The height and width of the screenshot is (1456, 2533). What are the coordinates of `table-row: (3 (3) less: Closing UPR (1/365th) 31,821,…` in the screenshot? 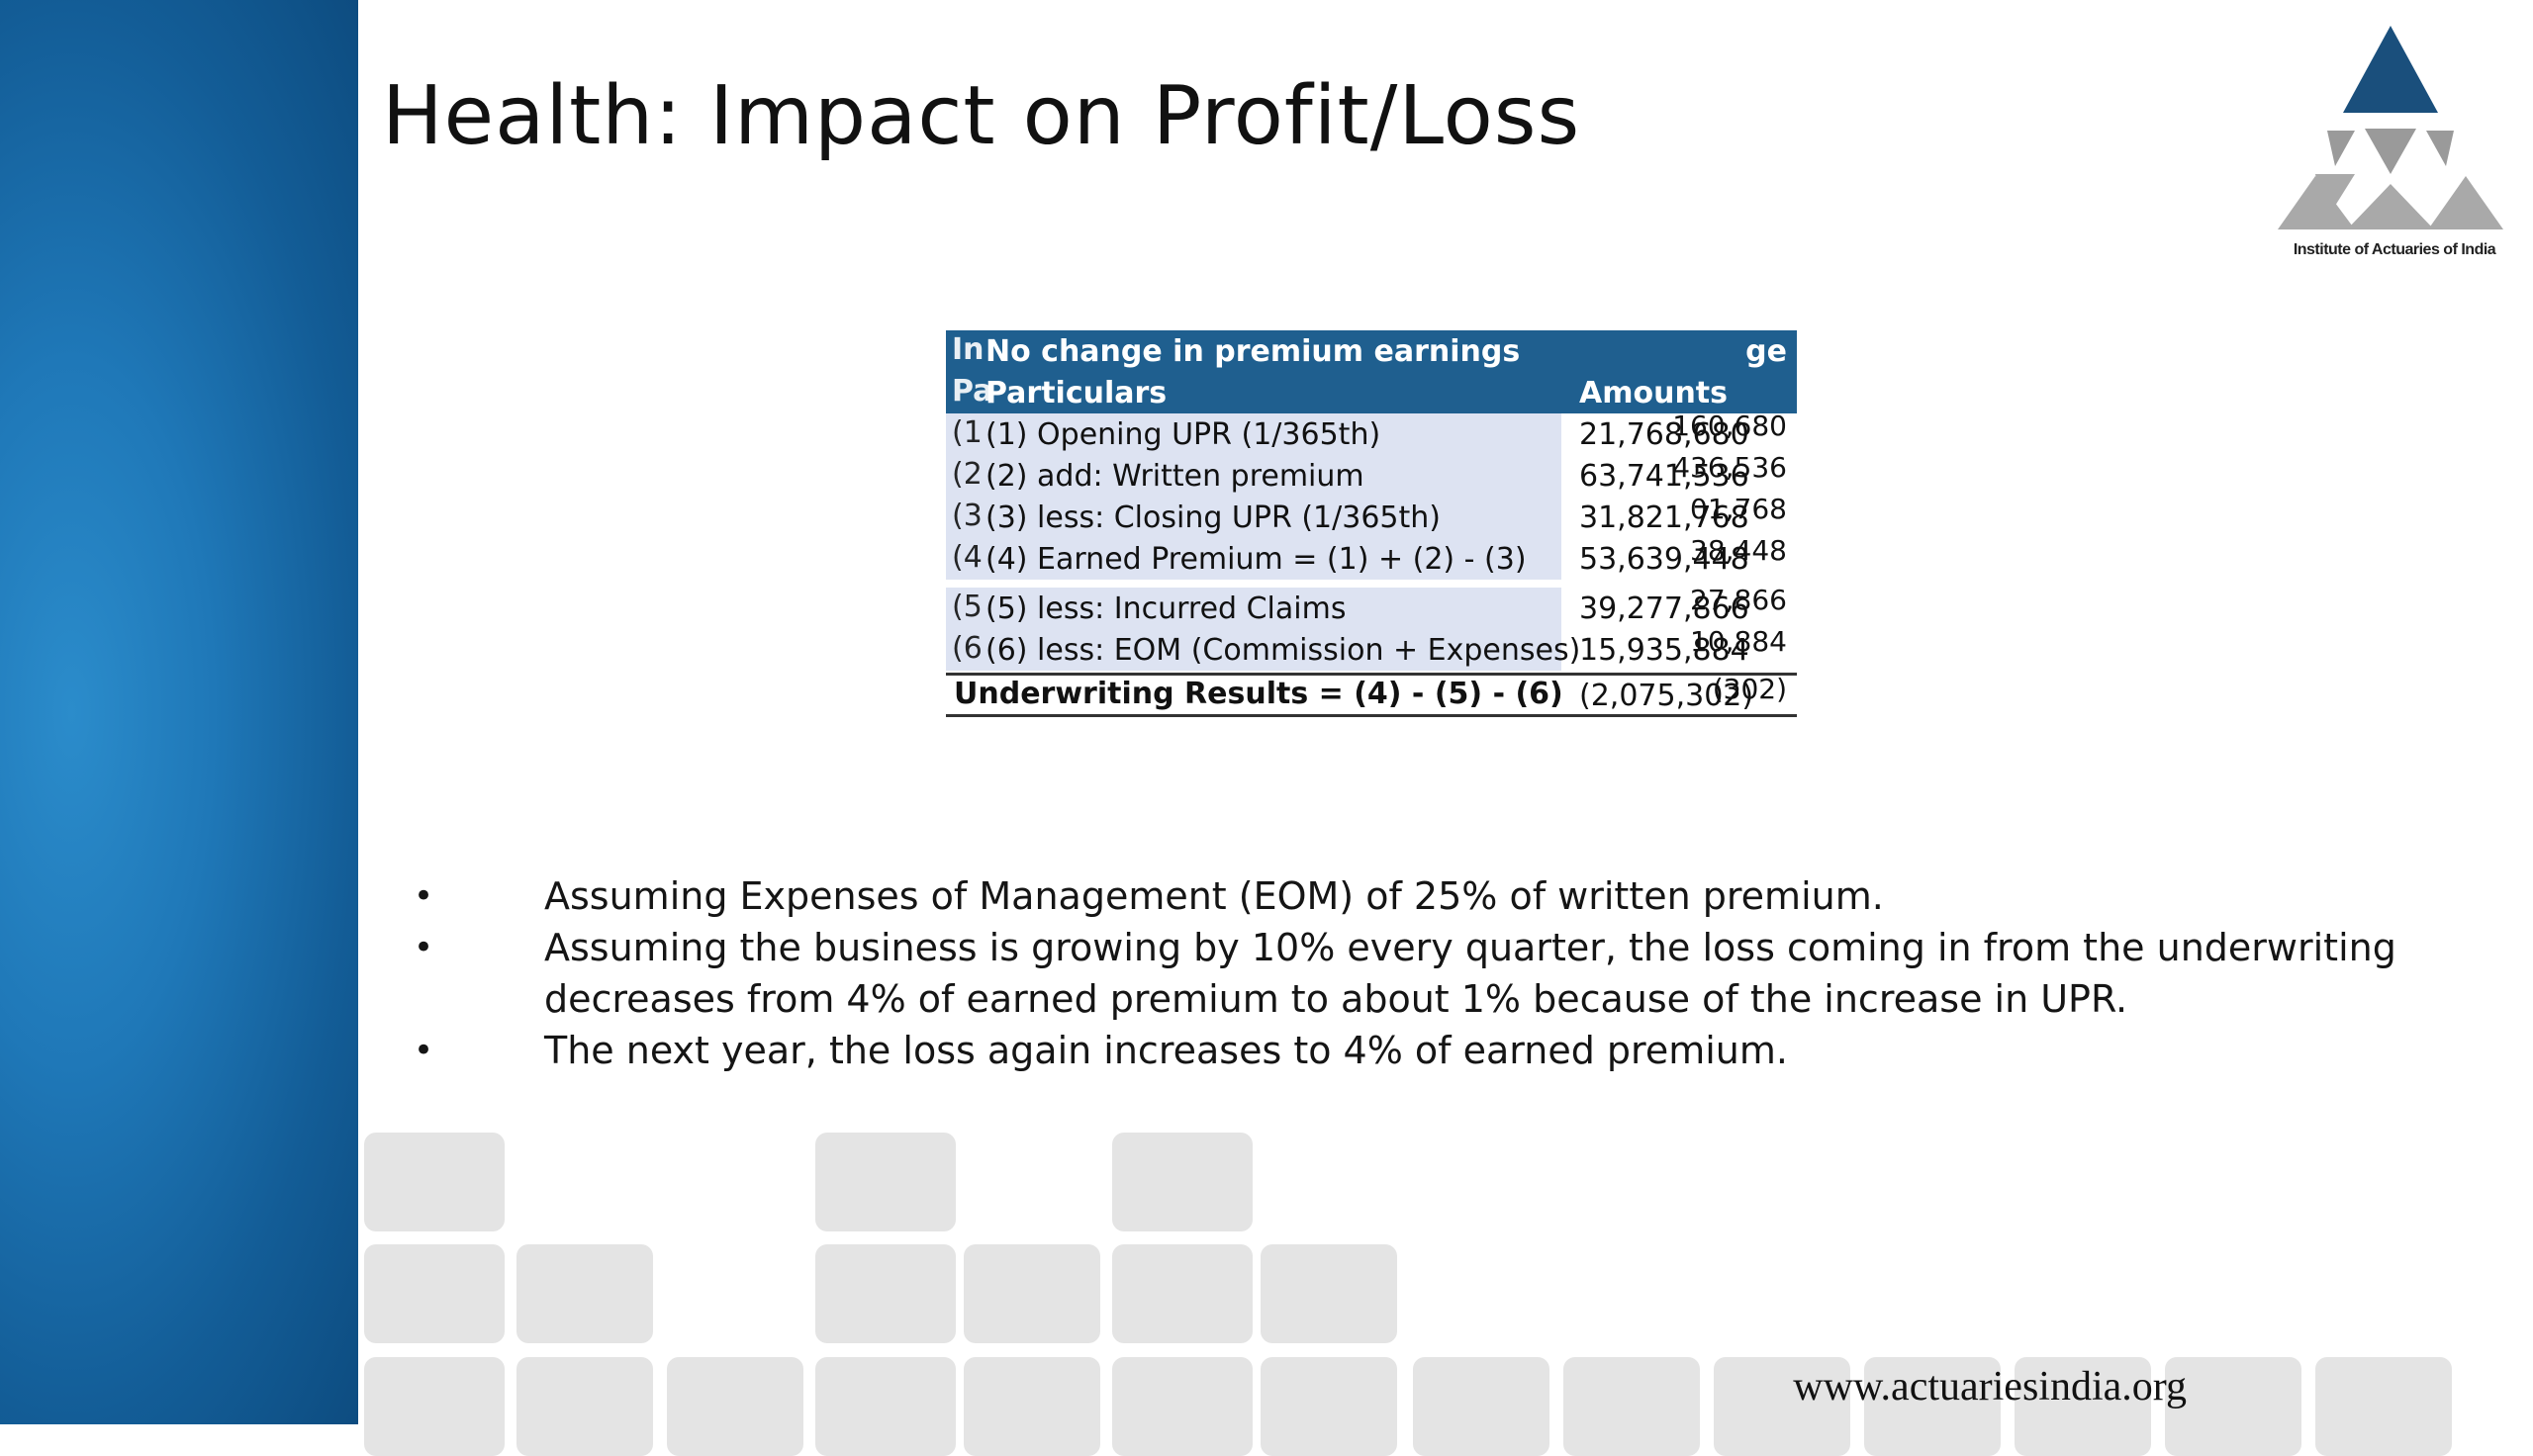 It's located at (1371, 515).